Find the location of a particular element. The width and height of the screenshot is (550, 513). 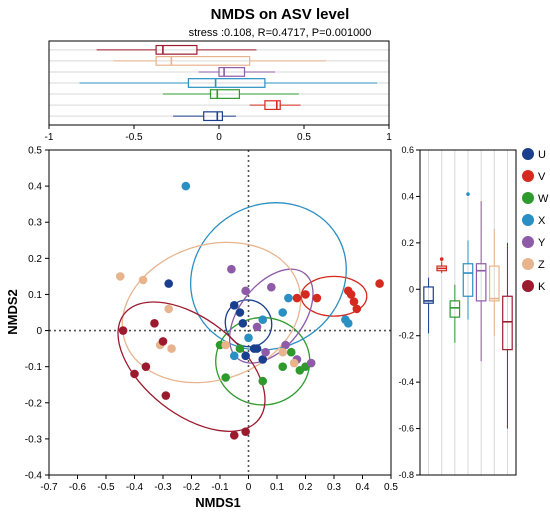

top-box-x is located at coordinates (228, 83).